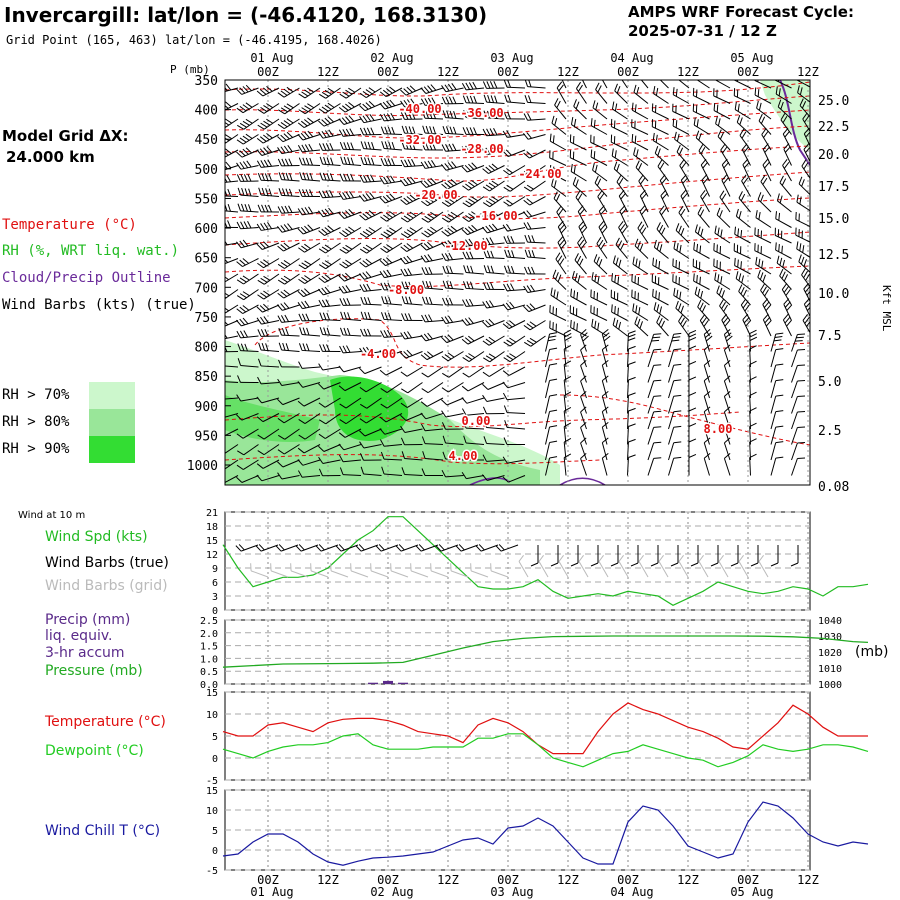  What do you see at coordinates (545, 651) in the screenshot?
I see `pressure-line` at bounding box center [545, 651].